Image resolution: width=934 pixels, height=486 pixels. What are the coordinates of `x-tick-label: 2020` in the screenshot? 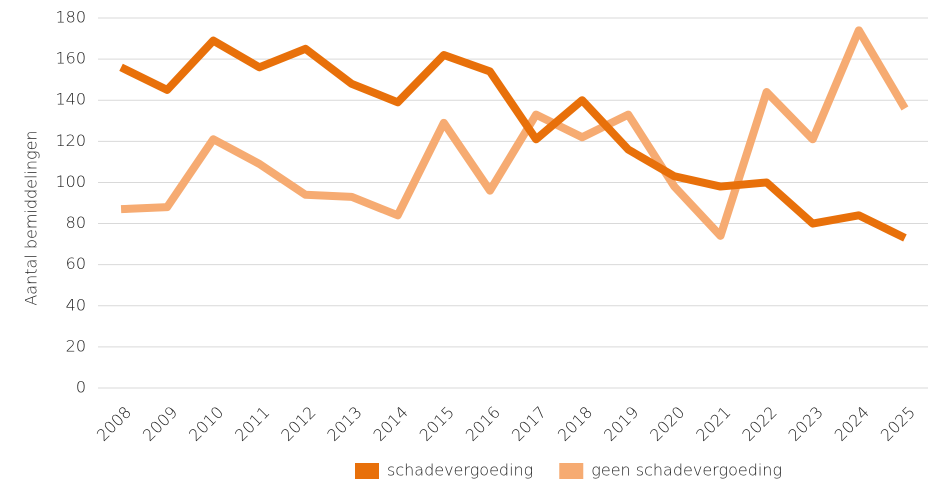 It's located at (667, 424).